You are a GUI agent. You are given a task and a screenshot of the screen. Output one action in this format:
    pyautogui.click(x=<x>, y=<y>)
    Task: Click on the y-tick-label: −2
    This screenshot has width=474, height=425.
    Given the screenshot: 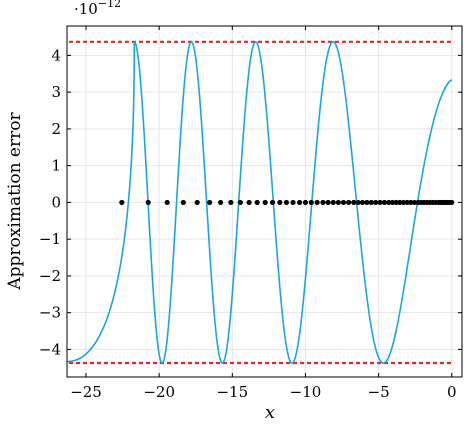 What is the action you would take?
    pyautogui.click(x=50, y=276)
    